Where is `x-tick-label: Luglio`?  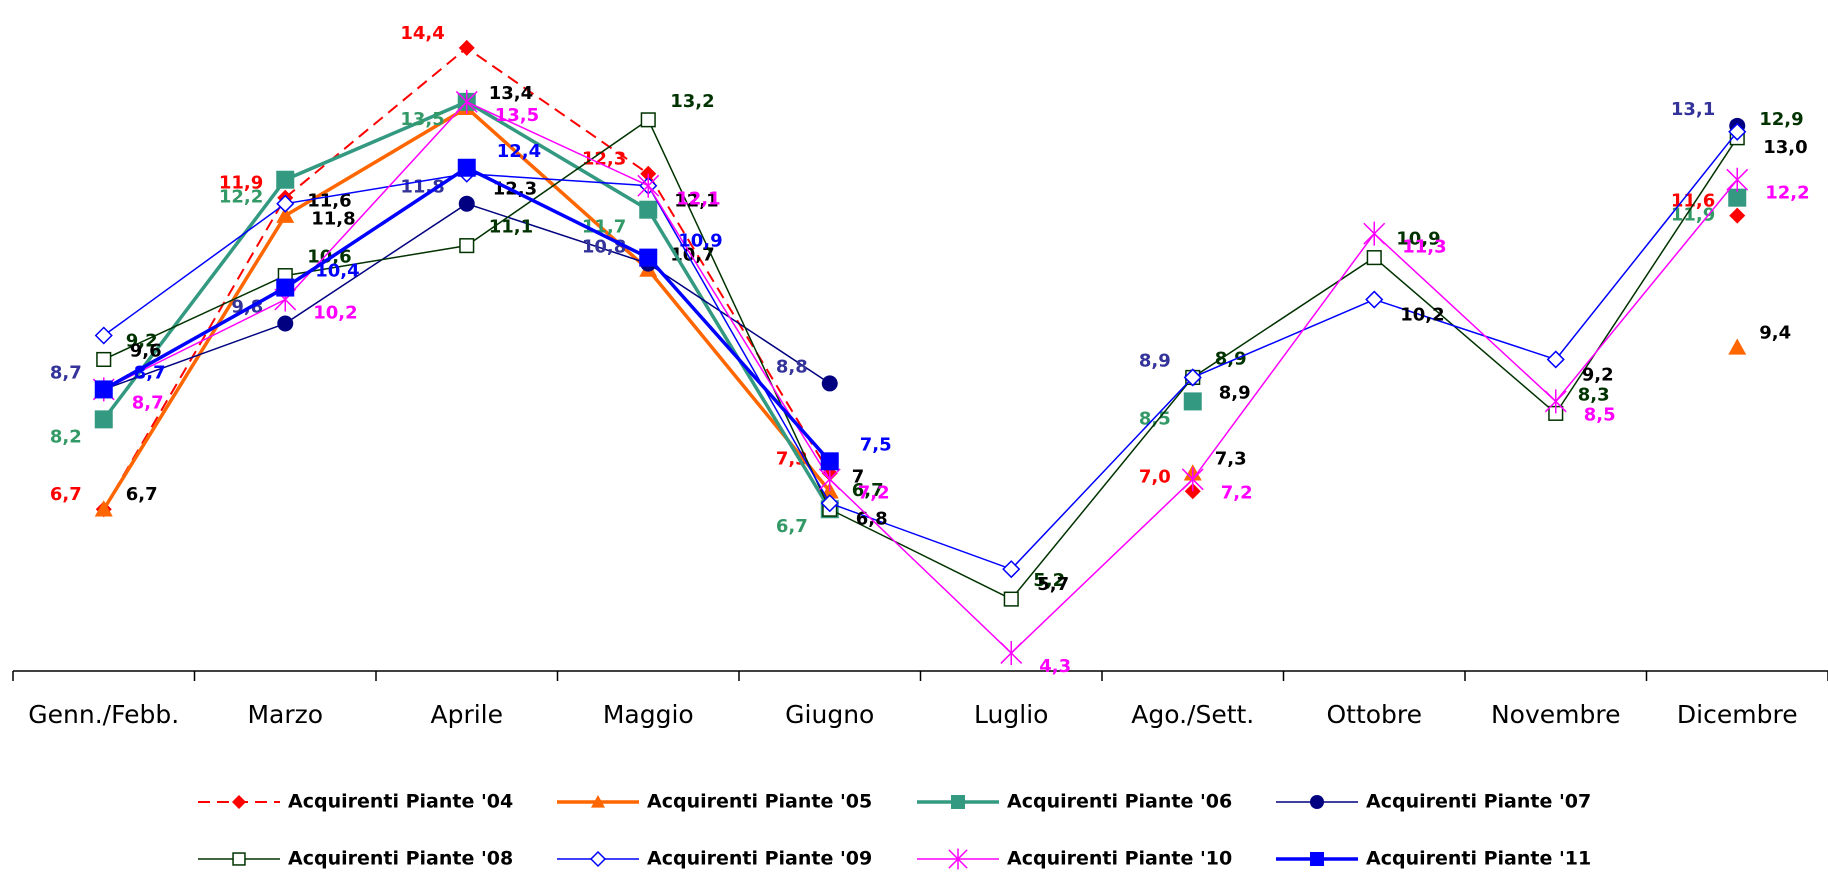 x-tick-label: Luglio is located at coordinates (1011, 714).